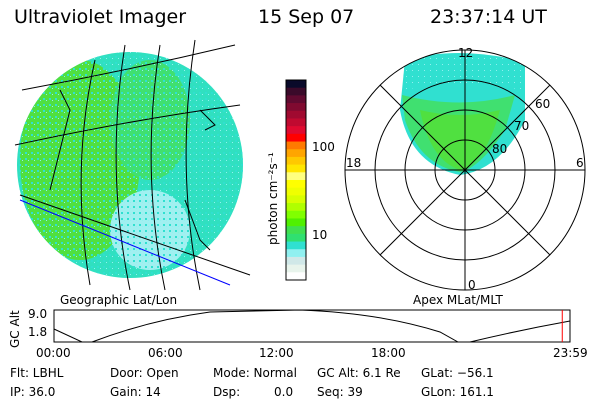  I want to click on colorbar-frame, so click(296, 180).